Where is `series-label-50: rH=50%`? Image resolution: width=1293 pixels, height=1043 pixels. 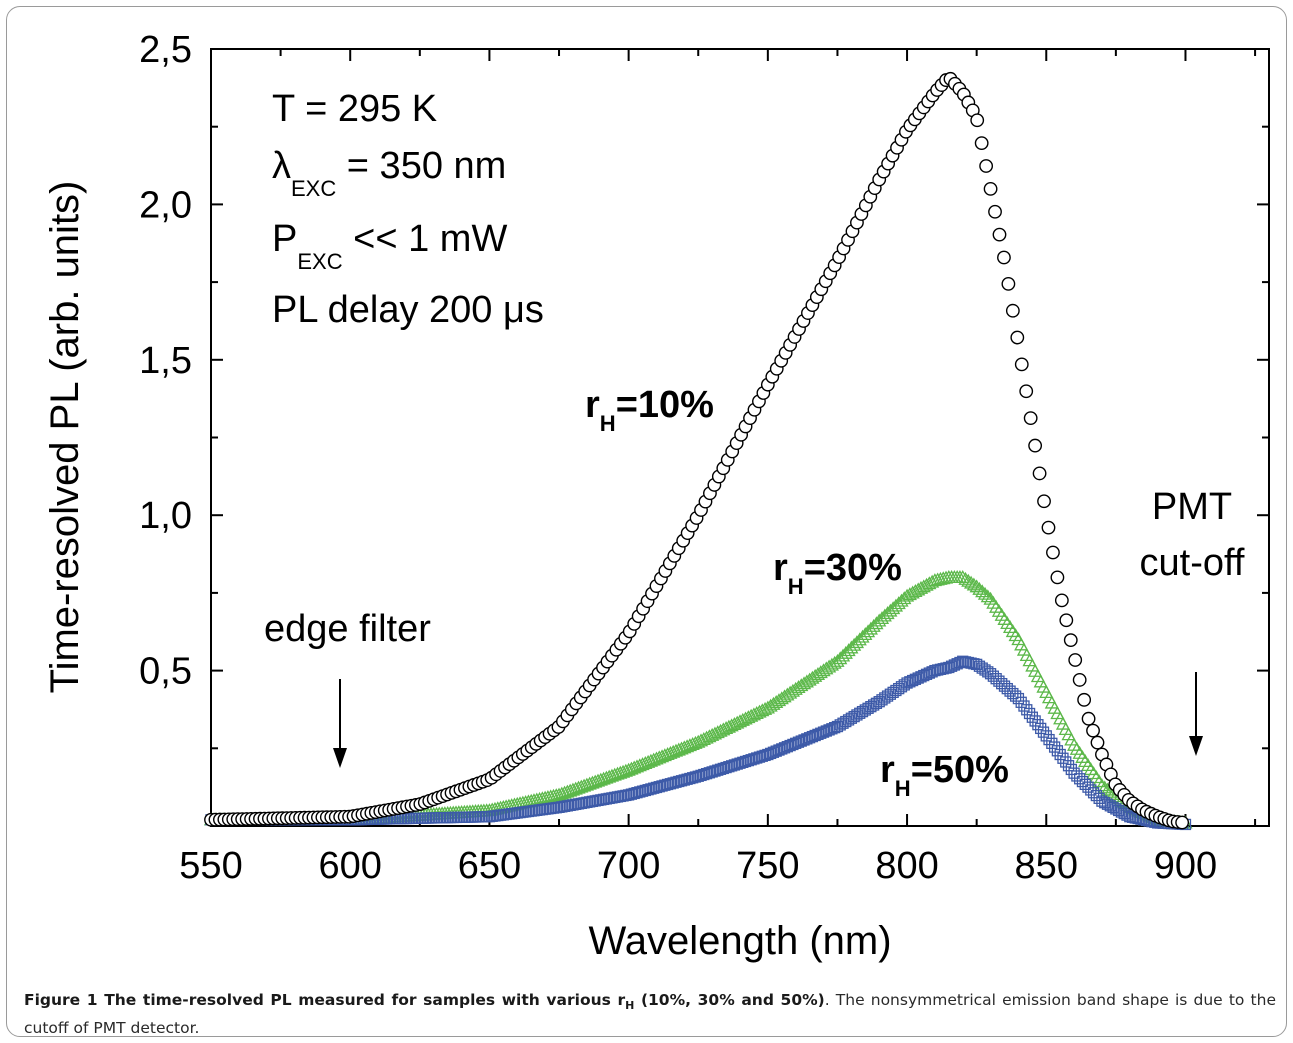 series-label-50: rH=50% is located at coordinates (944, 775).